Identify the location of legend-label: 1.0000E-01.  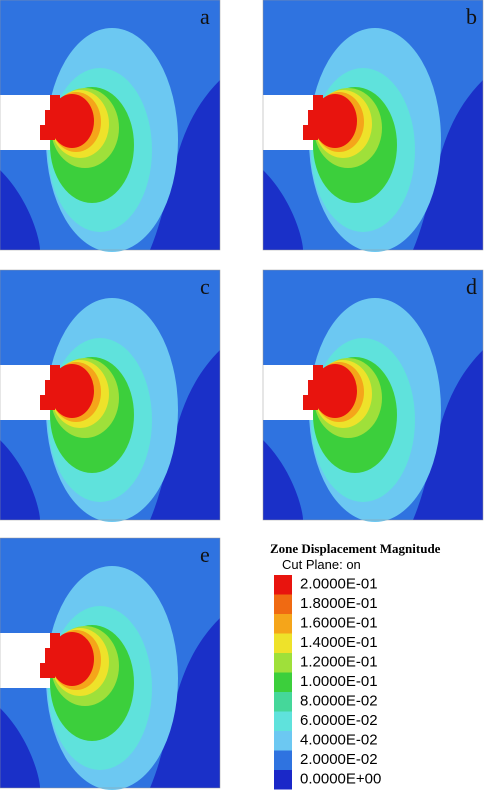
(339, 681).